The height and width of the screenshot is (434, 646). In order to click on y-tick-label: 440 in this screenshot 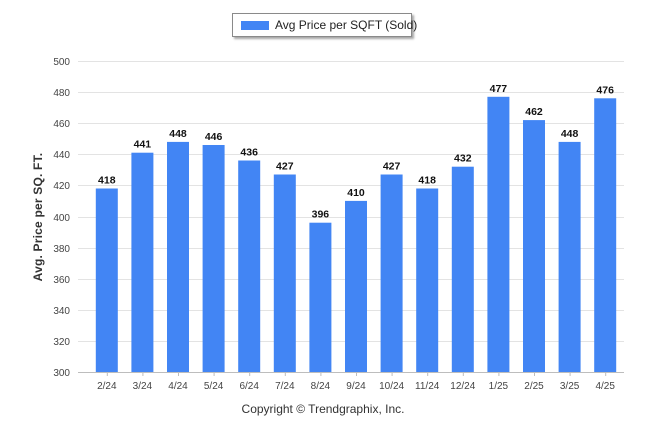, I will do `click(61, 155)`.